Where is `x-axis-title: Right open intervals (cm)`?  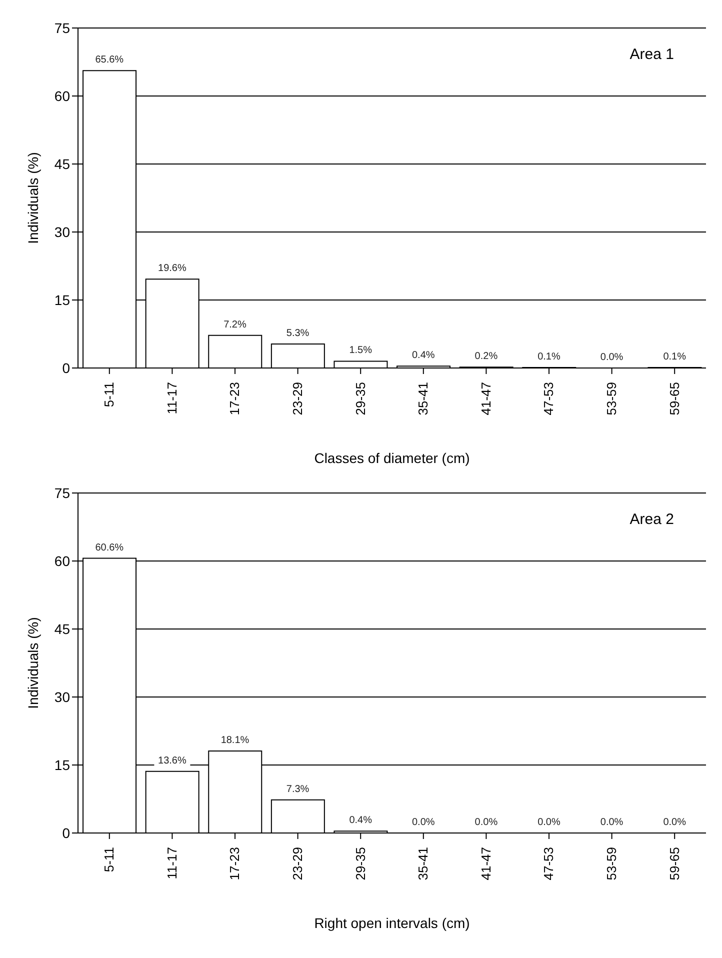
x-axis-title: Right open intervals (cm) is located at coordinates (392, 923).